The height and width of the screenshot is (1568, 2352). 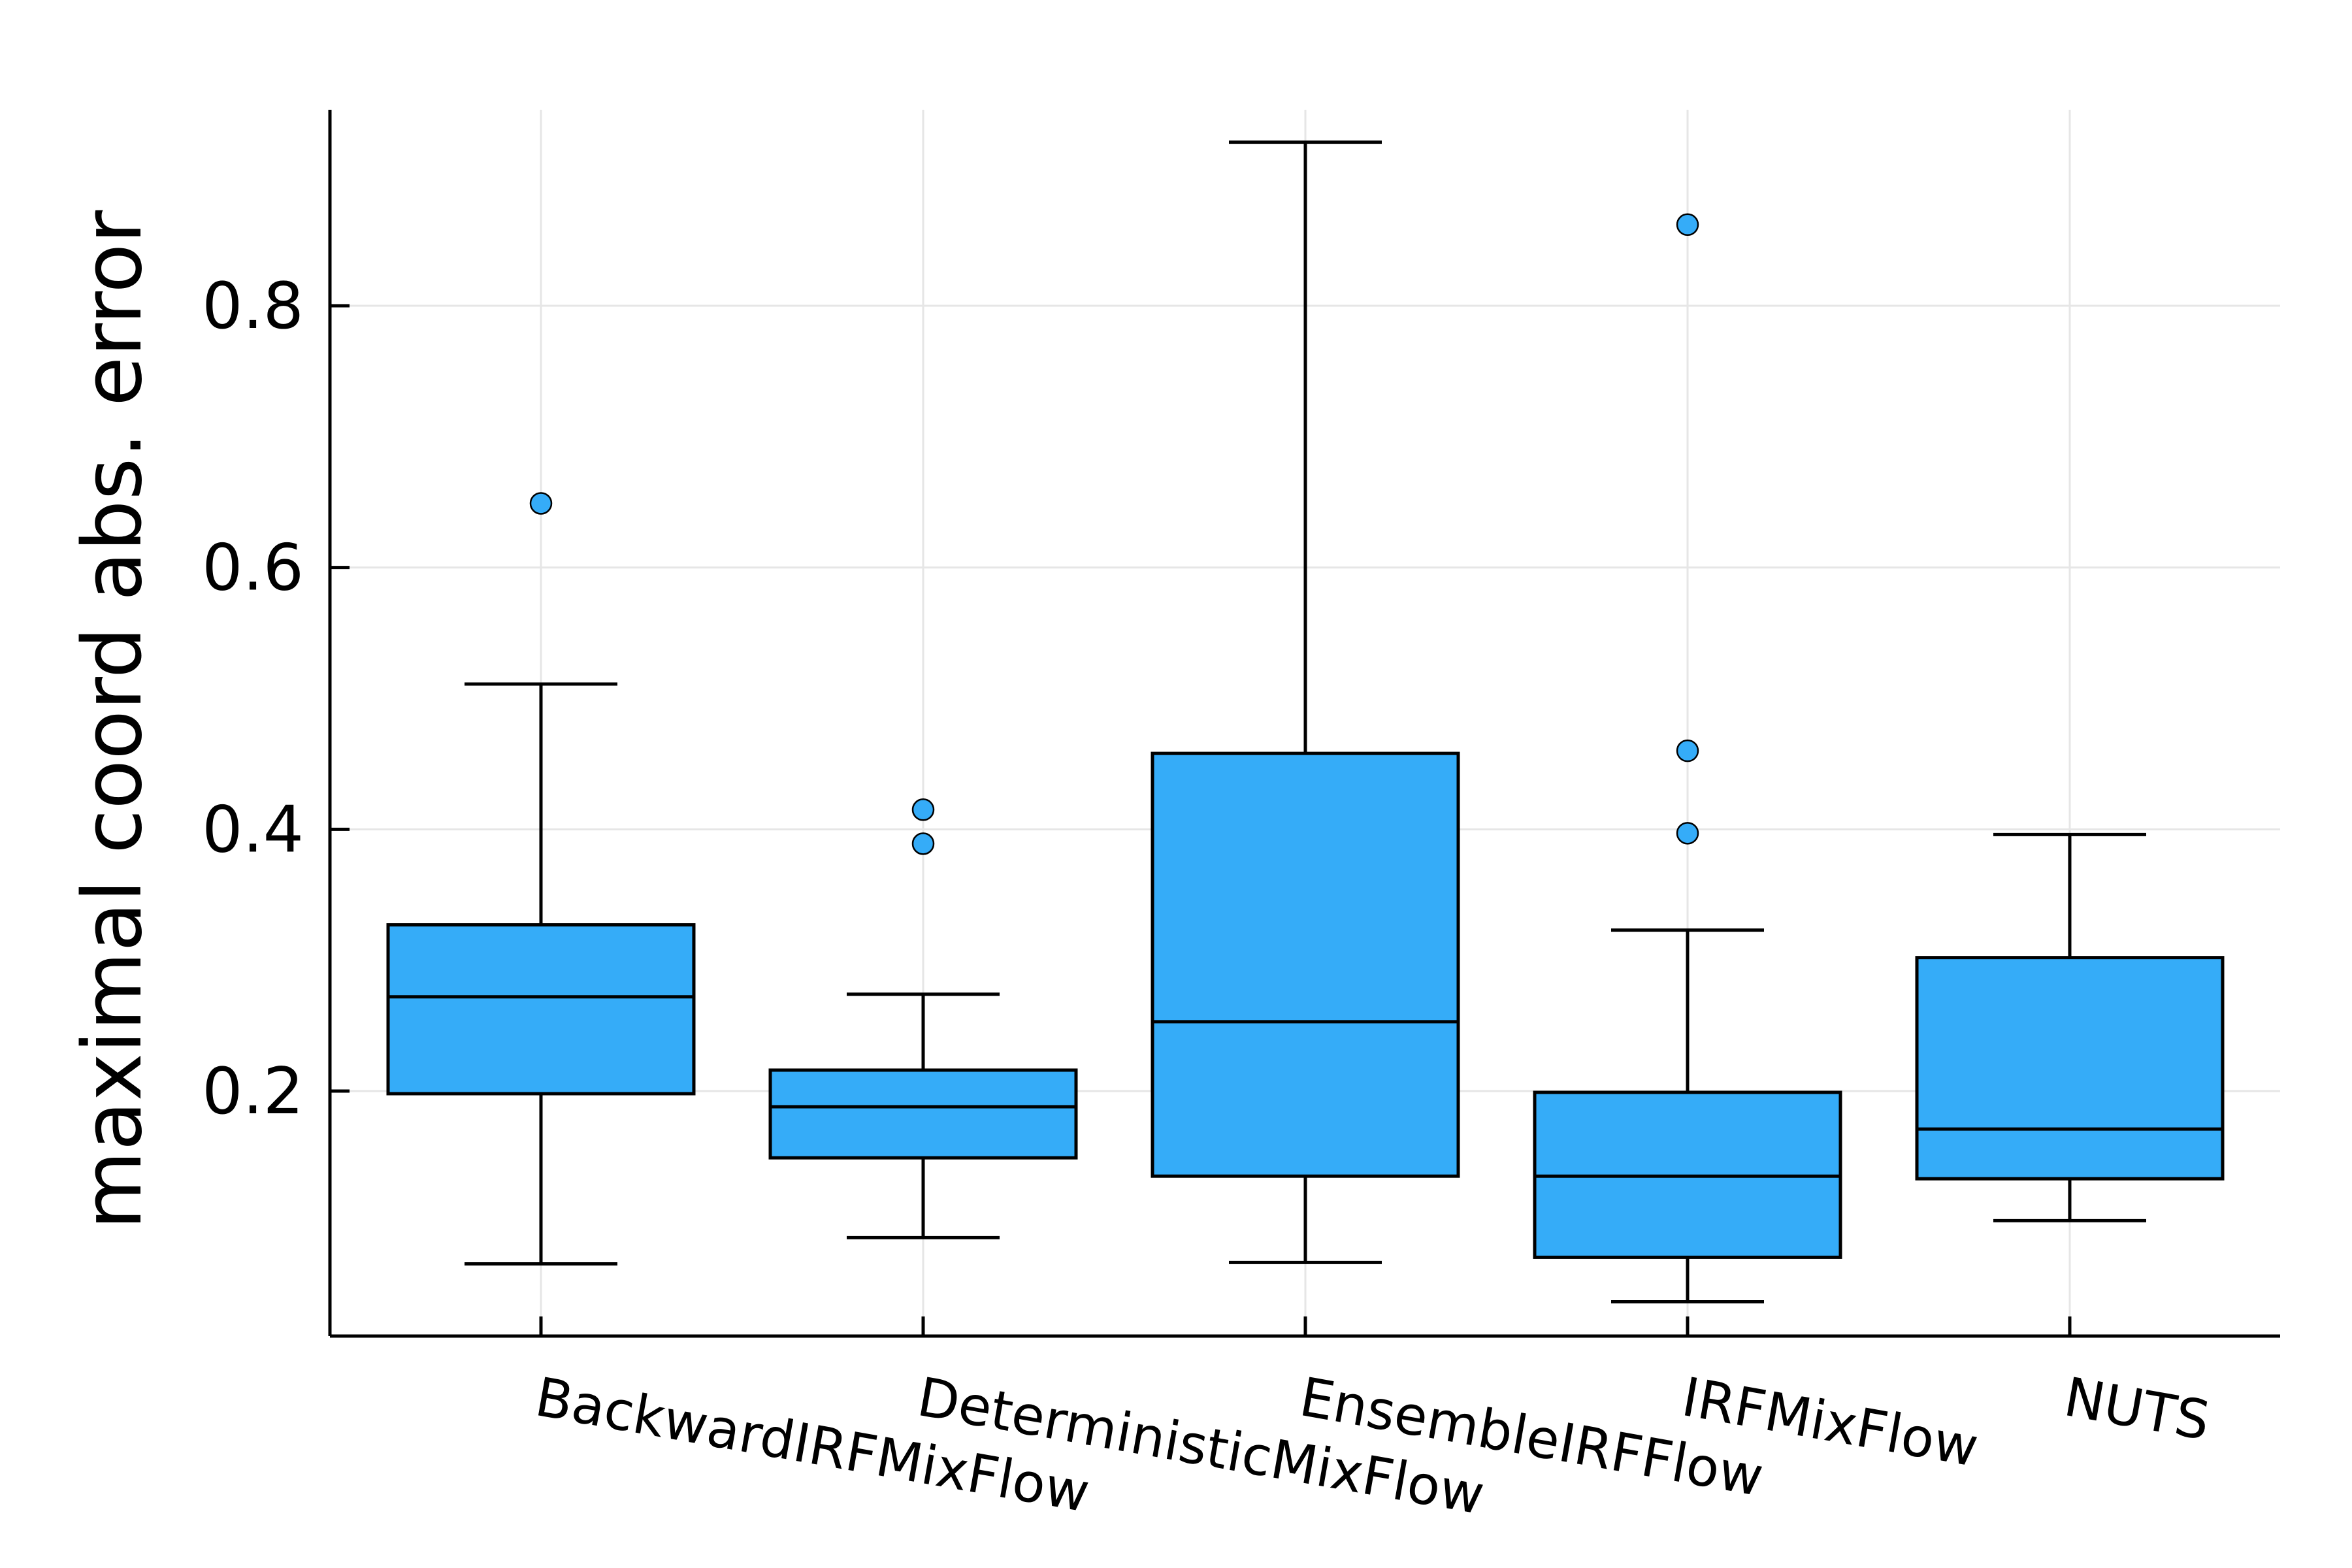 I want to click on y-tick-label: 0.2, so click(x=253, y=1091).